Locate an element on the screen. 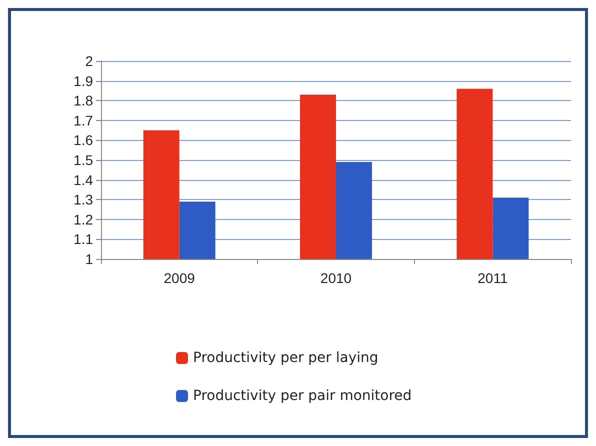  x-tick-label: 2011 is located at coordinates (493, 278).